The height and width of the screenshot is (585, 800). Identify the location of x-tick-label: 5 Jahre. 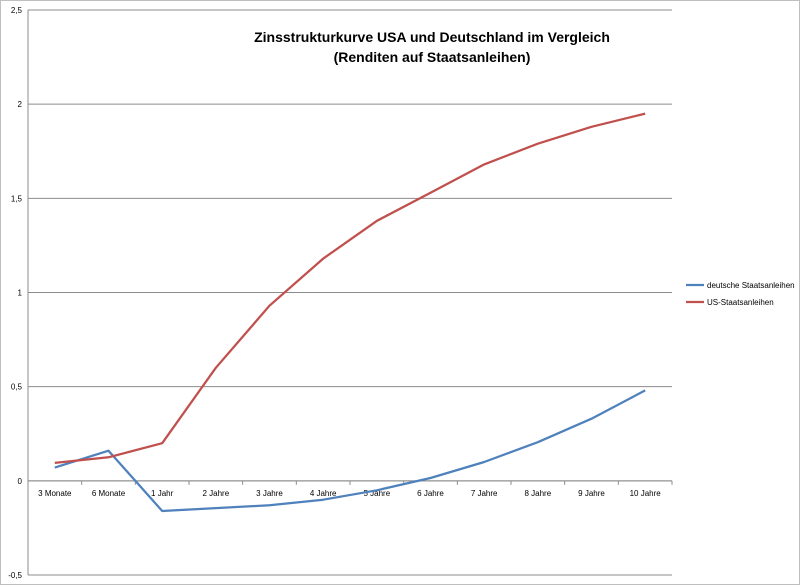
(376, 493).